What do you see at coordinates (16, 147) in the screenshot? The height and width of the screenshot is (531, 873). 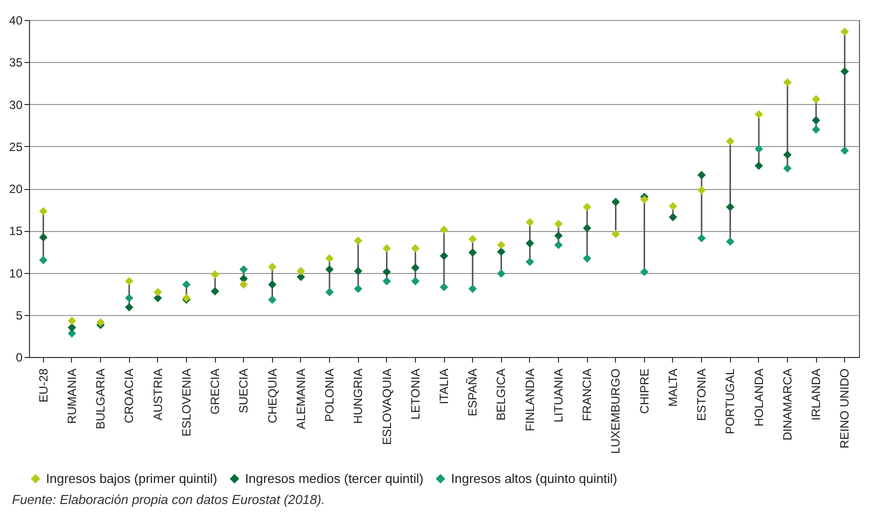 I see `y-tick-label: 25` at bounding box center [16, 147].